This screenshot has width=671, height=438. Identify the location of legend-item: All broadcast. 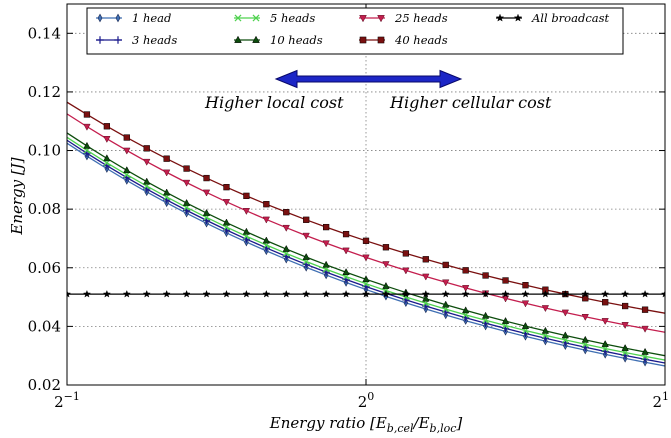
(552, 18).